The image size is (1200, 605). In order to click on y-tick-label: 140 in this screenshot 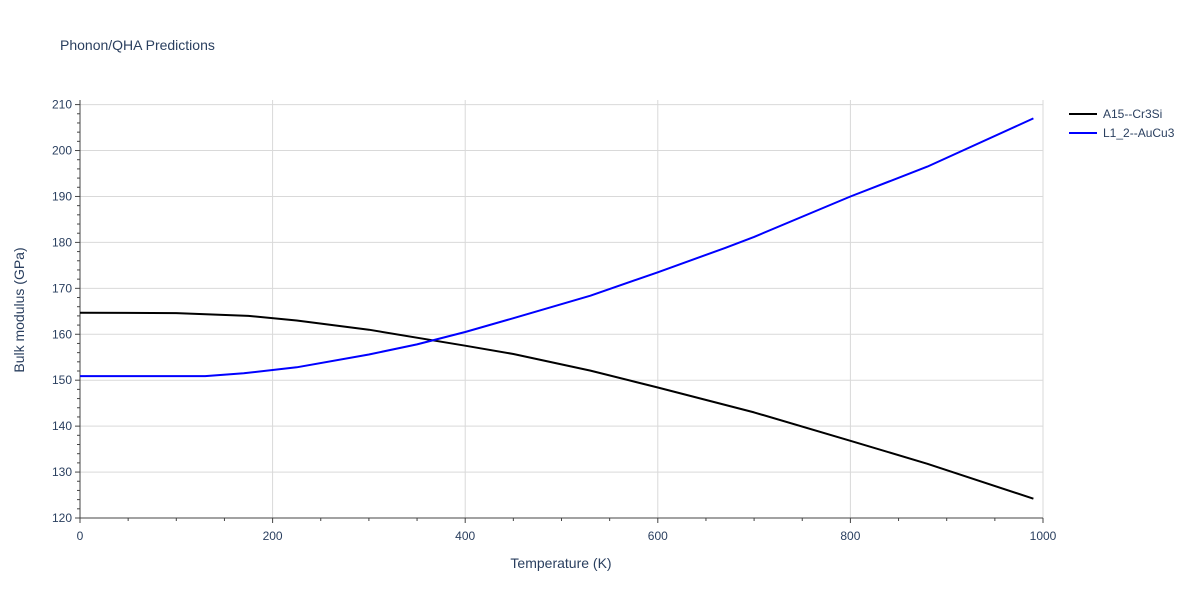, I will do `click(62, 426)`.